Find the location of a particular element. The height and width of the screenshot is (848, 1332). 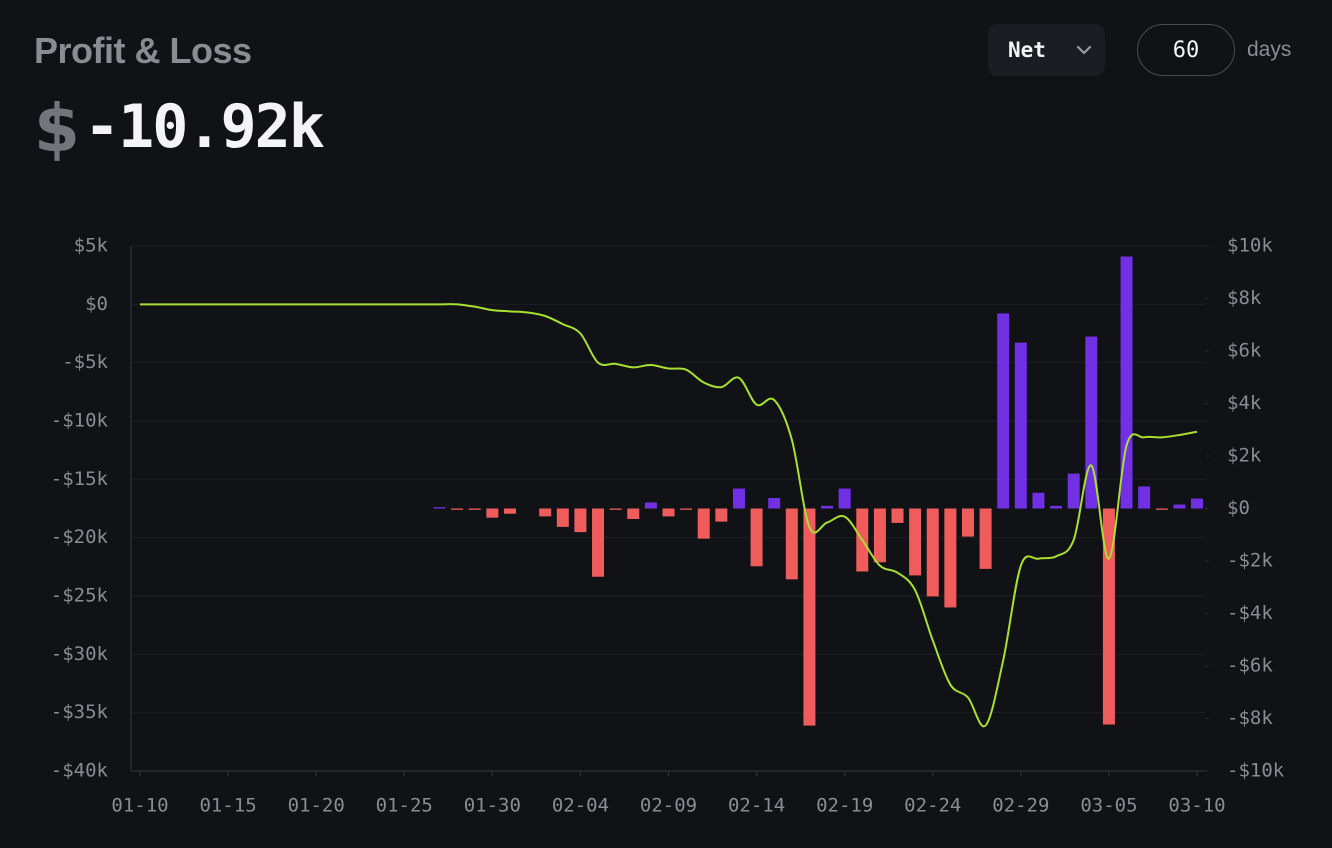

x-tick-label: 02-09 is located at coordinates (668, 806).